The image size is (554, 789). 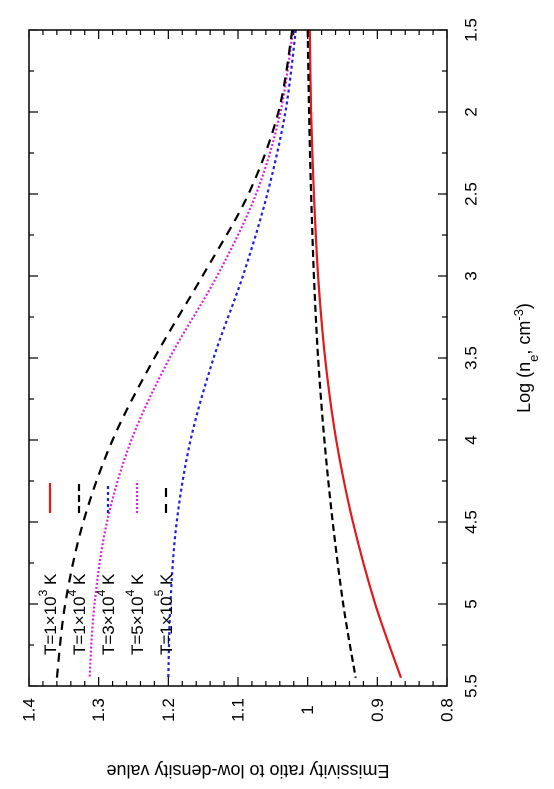 I want to click on legend-label: T=5×104 K, so click(x=135, y=614).